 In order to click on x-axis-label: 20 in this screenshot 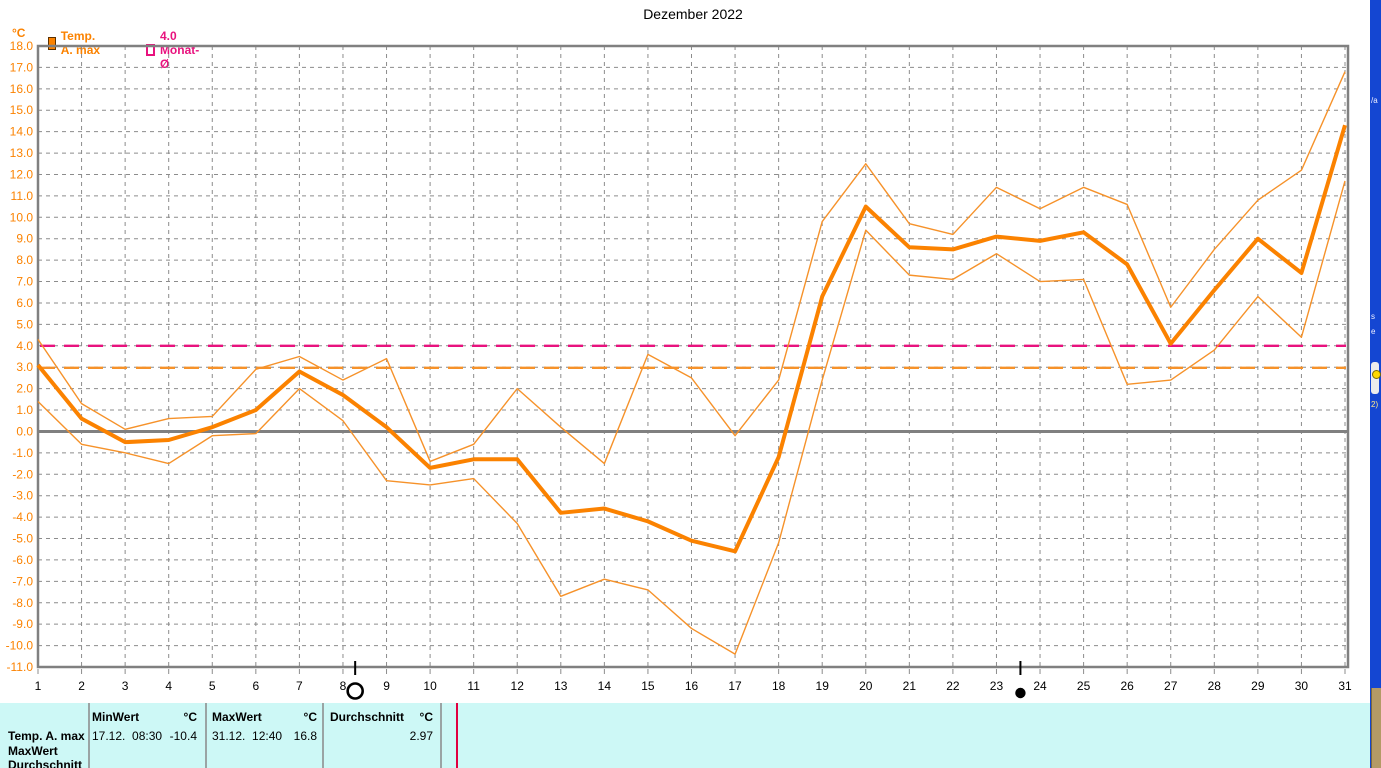, I will do `click(866, 686)`.